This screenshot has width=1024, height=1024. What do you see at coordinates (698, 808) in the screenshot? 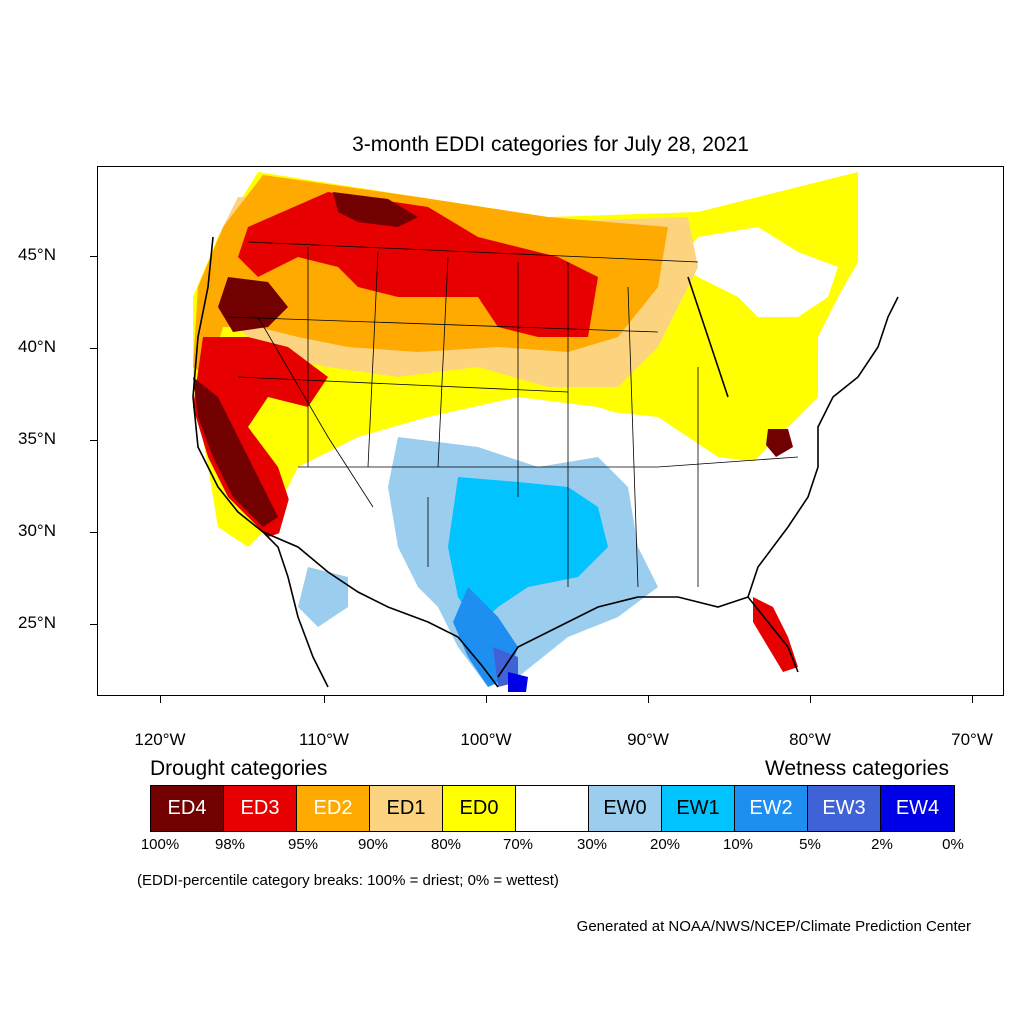
I see `legend-box-ew1: EW1` at bounding box center [698, 808].